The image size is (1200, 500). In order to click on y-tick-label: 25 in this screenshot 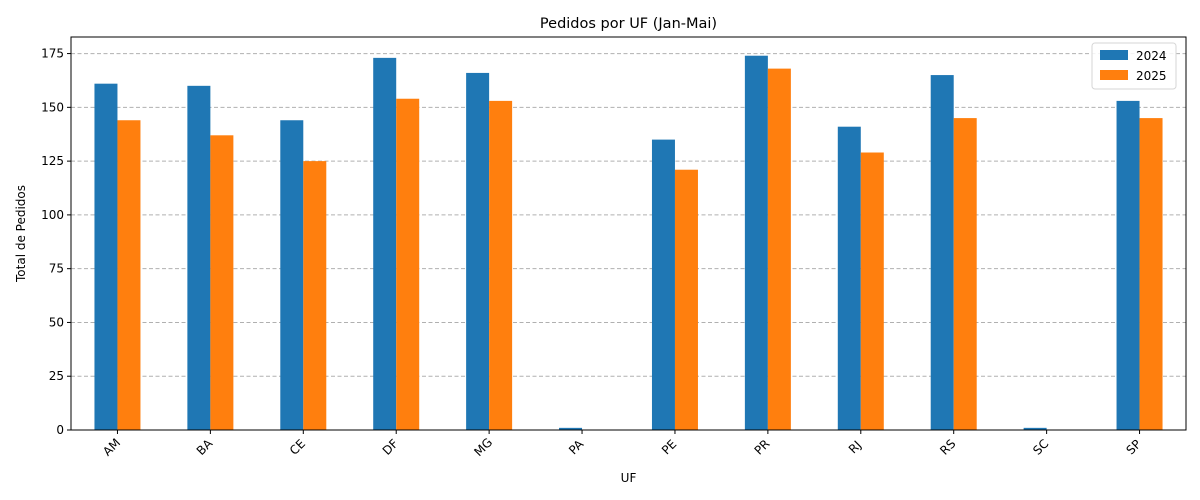, I will do `click(56, 376)`.